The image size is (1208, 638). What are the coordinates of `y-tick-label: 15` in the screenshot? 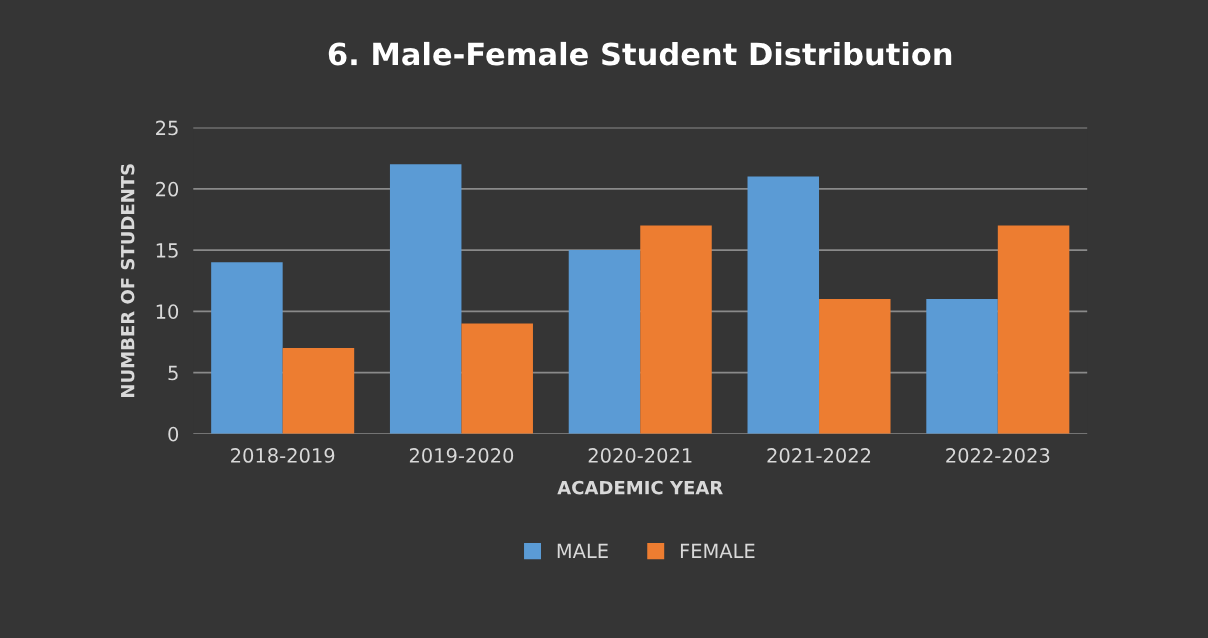 It's located at (167, 250).